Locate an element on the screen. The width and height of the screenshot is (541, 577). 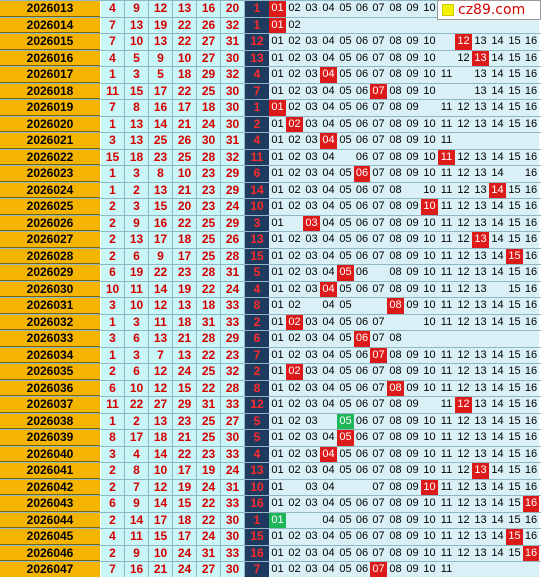
red-ball-number: 10 is located at coordinates (113, 289).